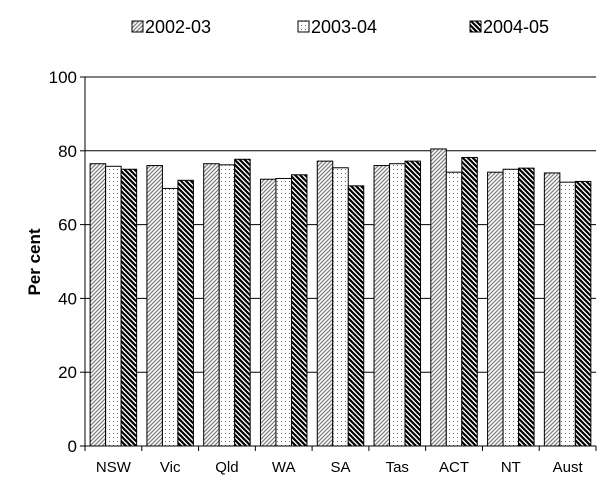 The height and width of the screenshot is (480, 598). Describe the element at coordinates (72, 446) in the screenshot. I see `y-tick-label: 0` at that location.